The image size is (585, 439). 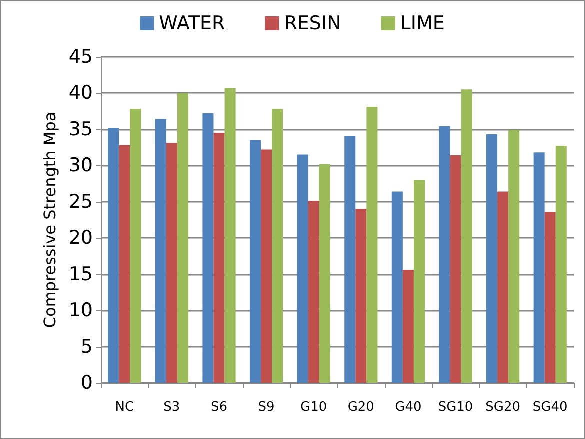 What do you see at coordinates (314, 407) in the screenshot?
I see `x-tick-label: G10` at bounding box center [314, 407].